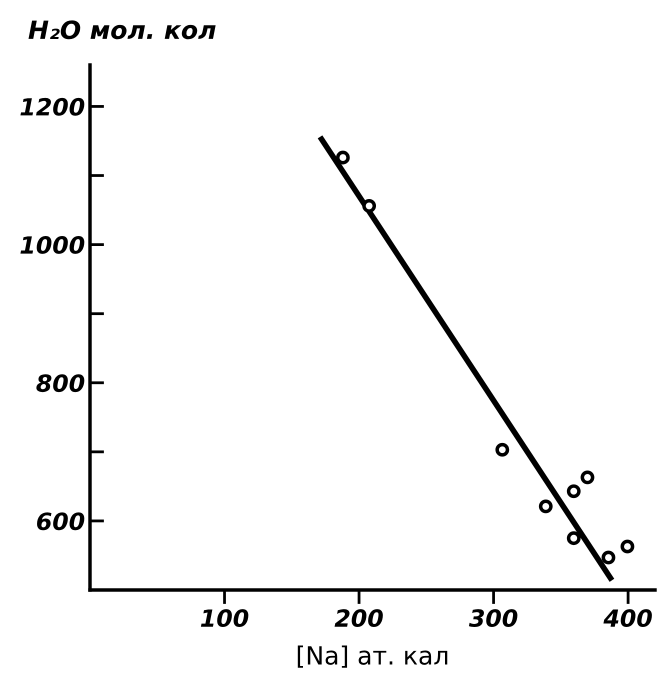 This screenshot has width=662, height=673. I want to click on x-tick-label: 100, so click(224, 618).